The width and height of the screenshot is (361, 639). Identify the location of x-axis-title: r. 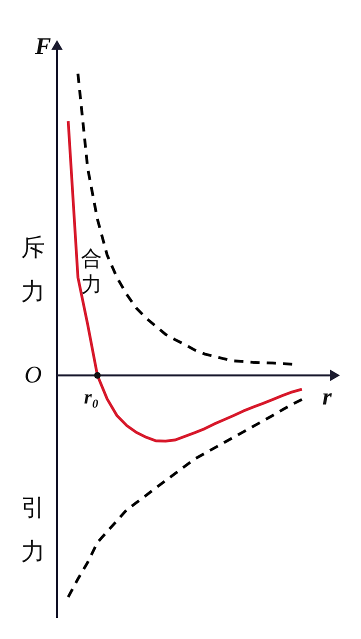
(327, 397).